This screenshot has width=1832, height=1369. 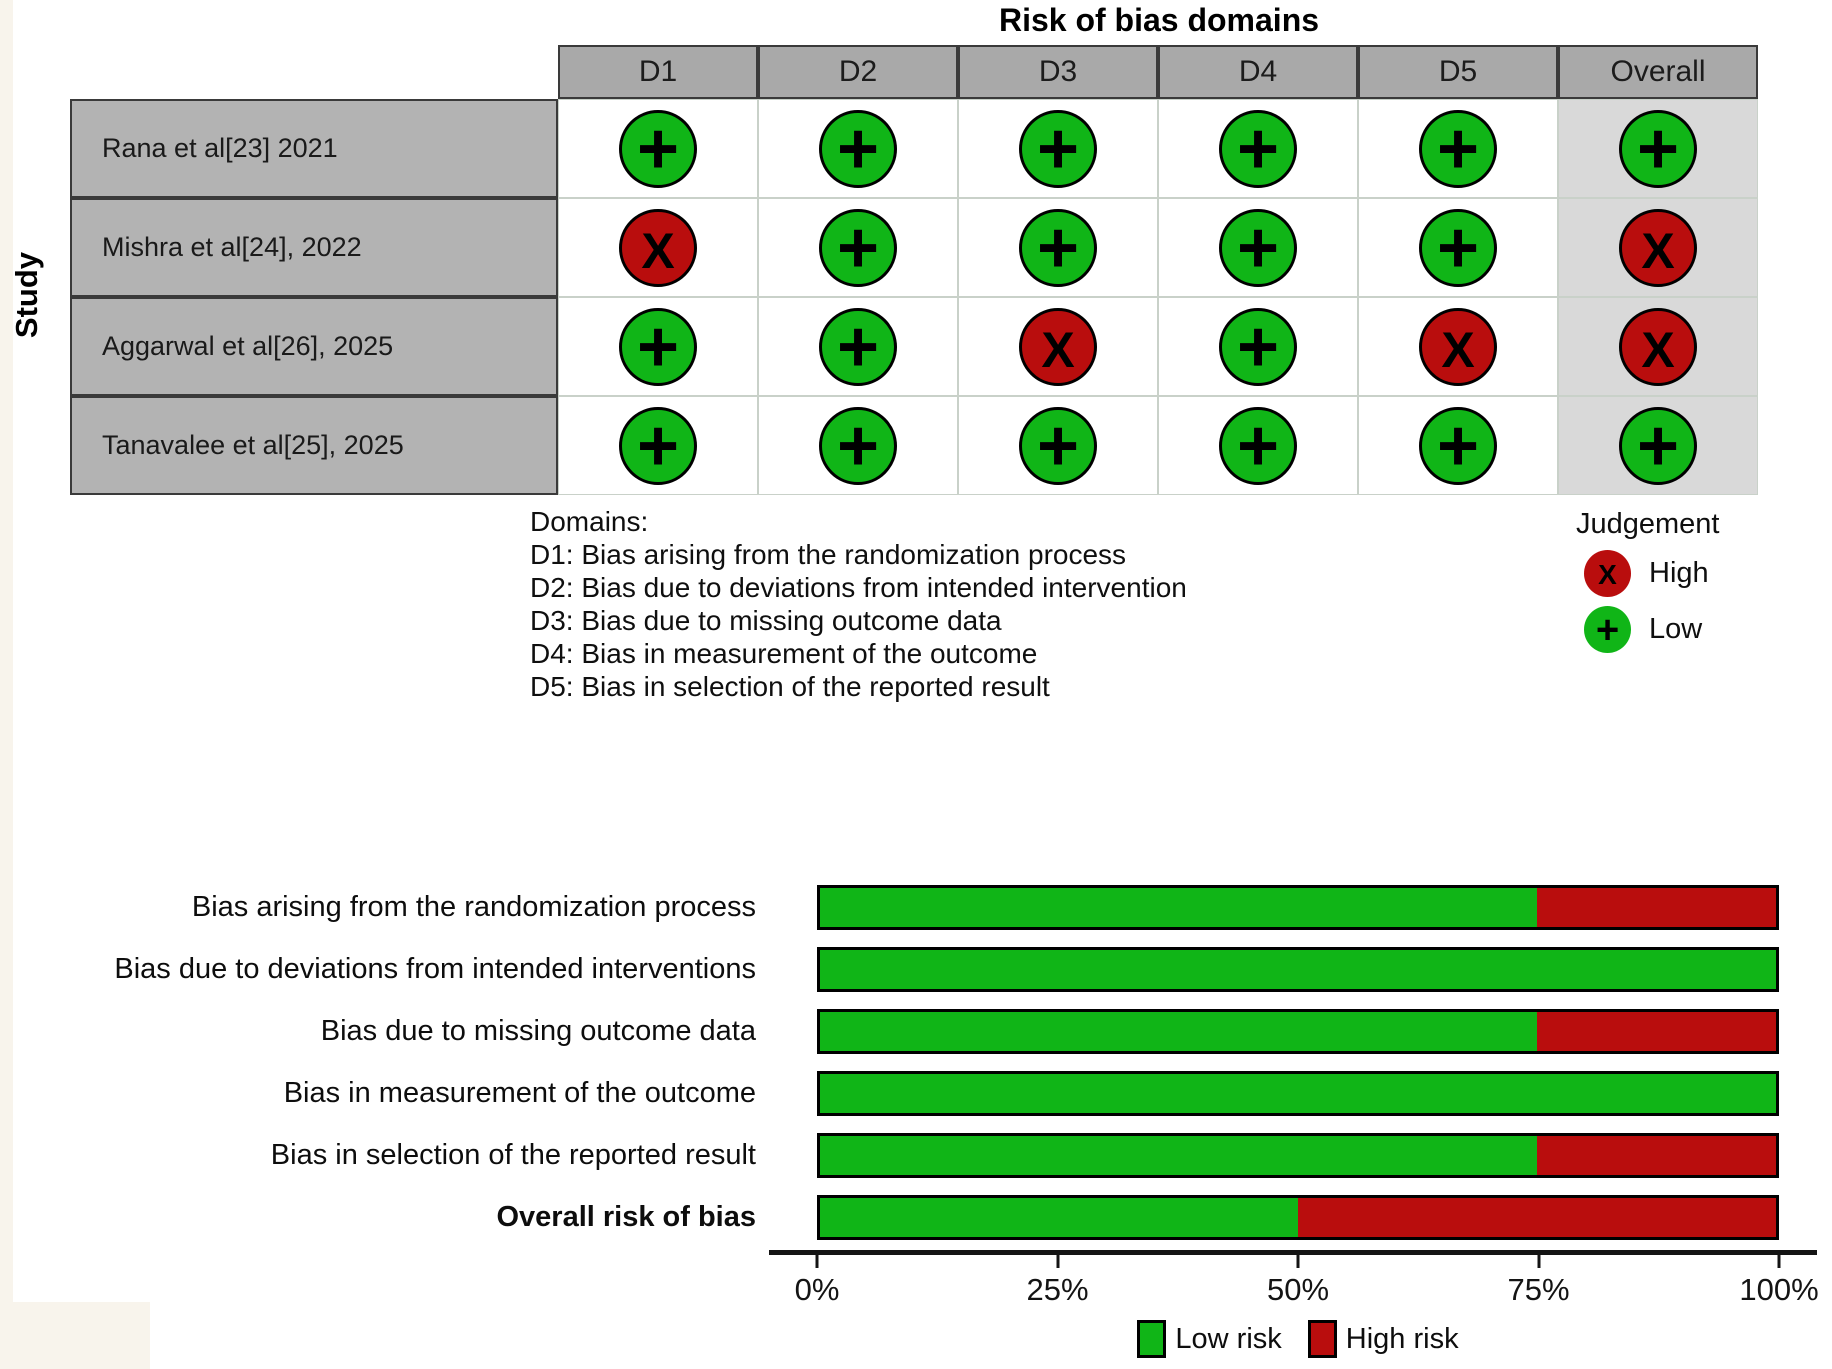 I want to click on study-name-cell: Mishra et al[24], 2022, so click(x=314, y=247).